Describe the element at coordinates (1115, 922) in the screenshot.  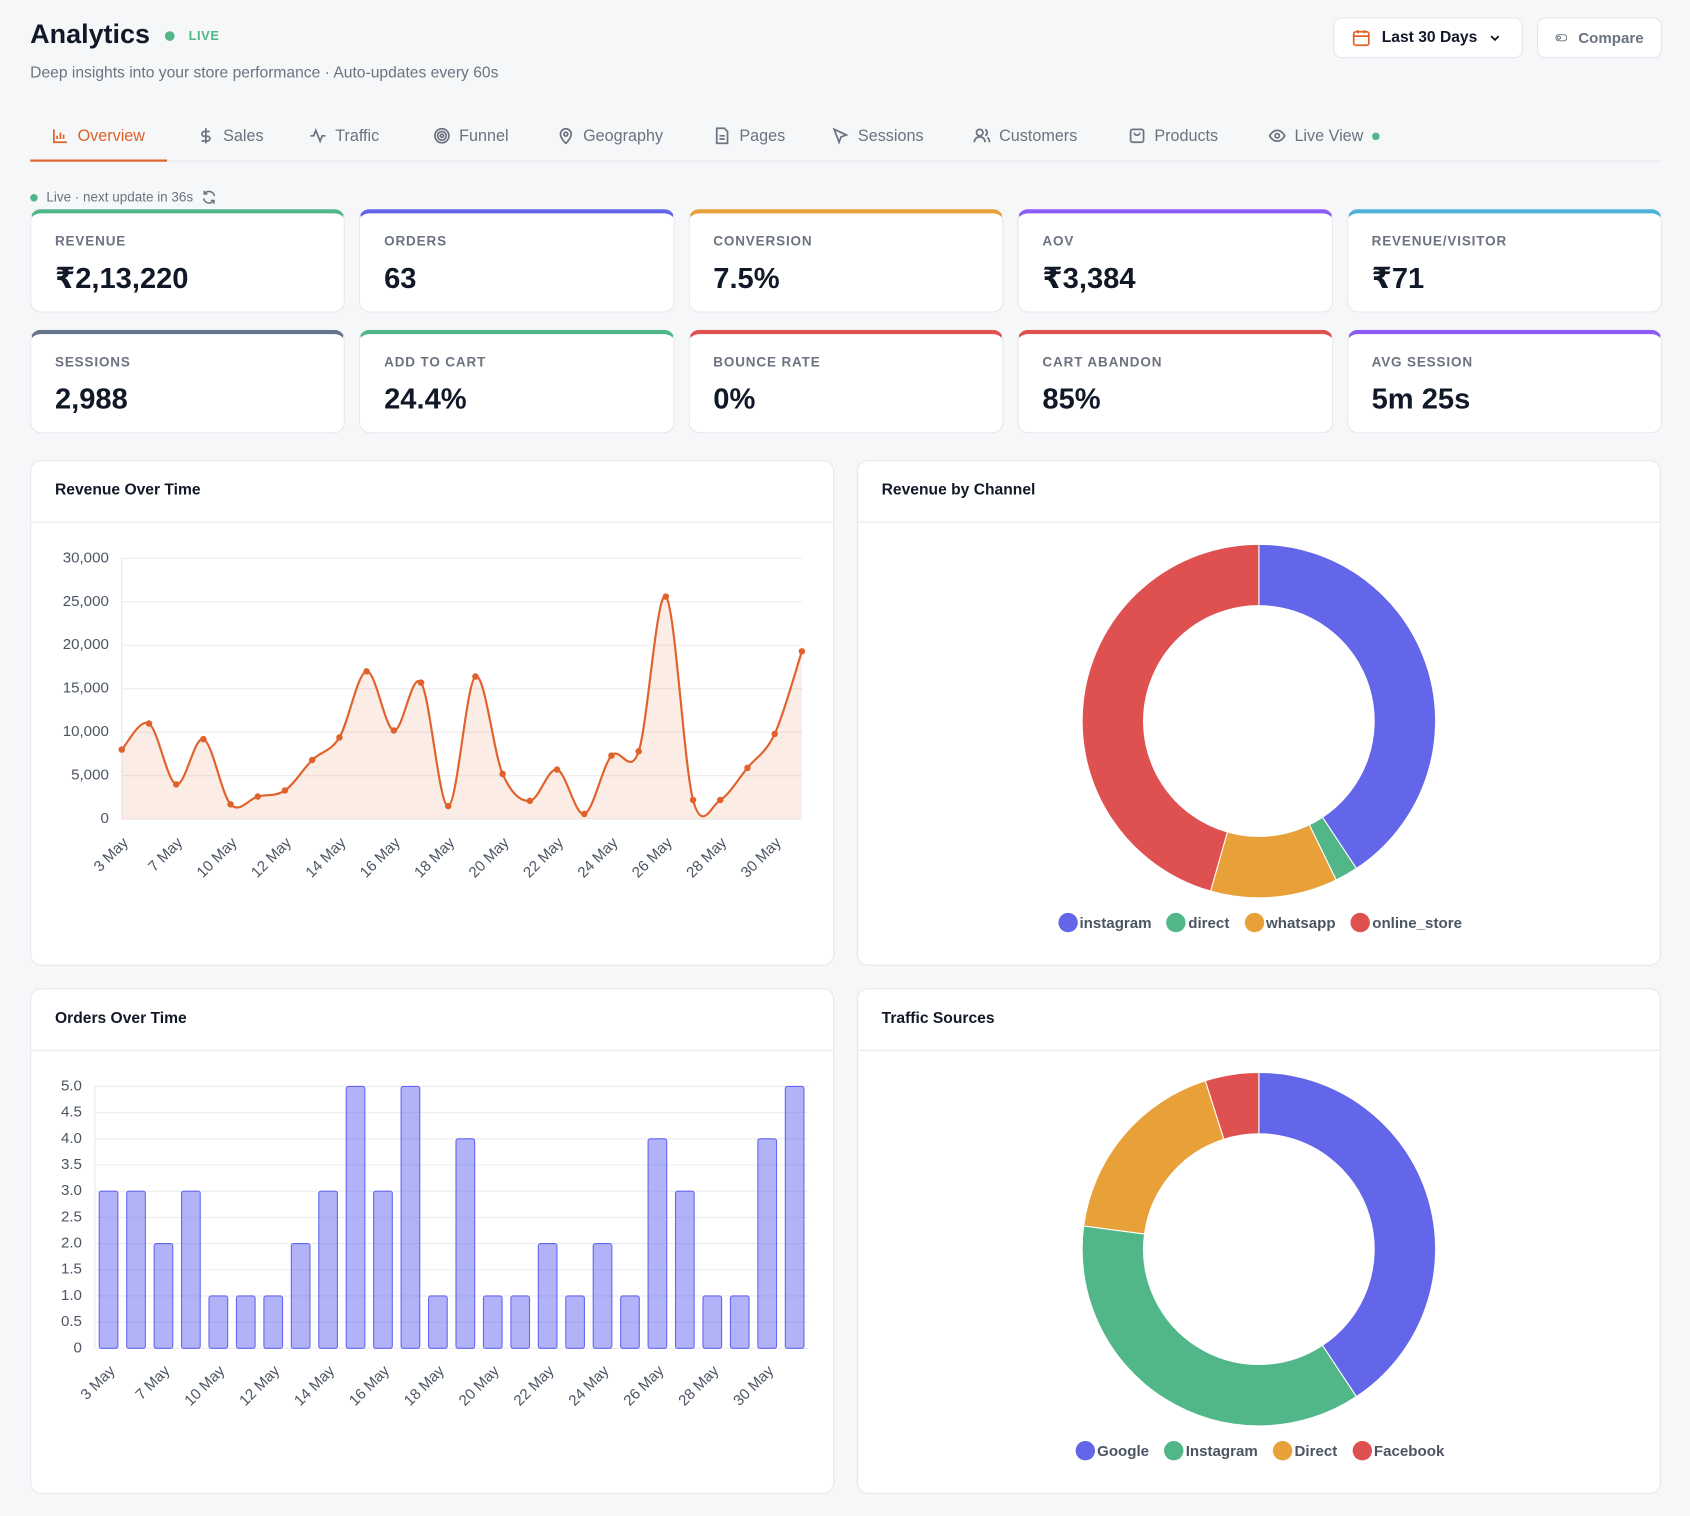
I see `legend-label: instagram` at that location.